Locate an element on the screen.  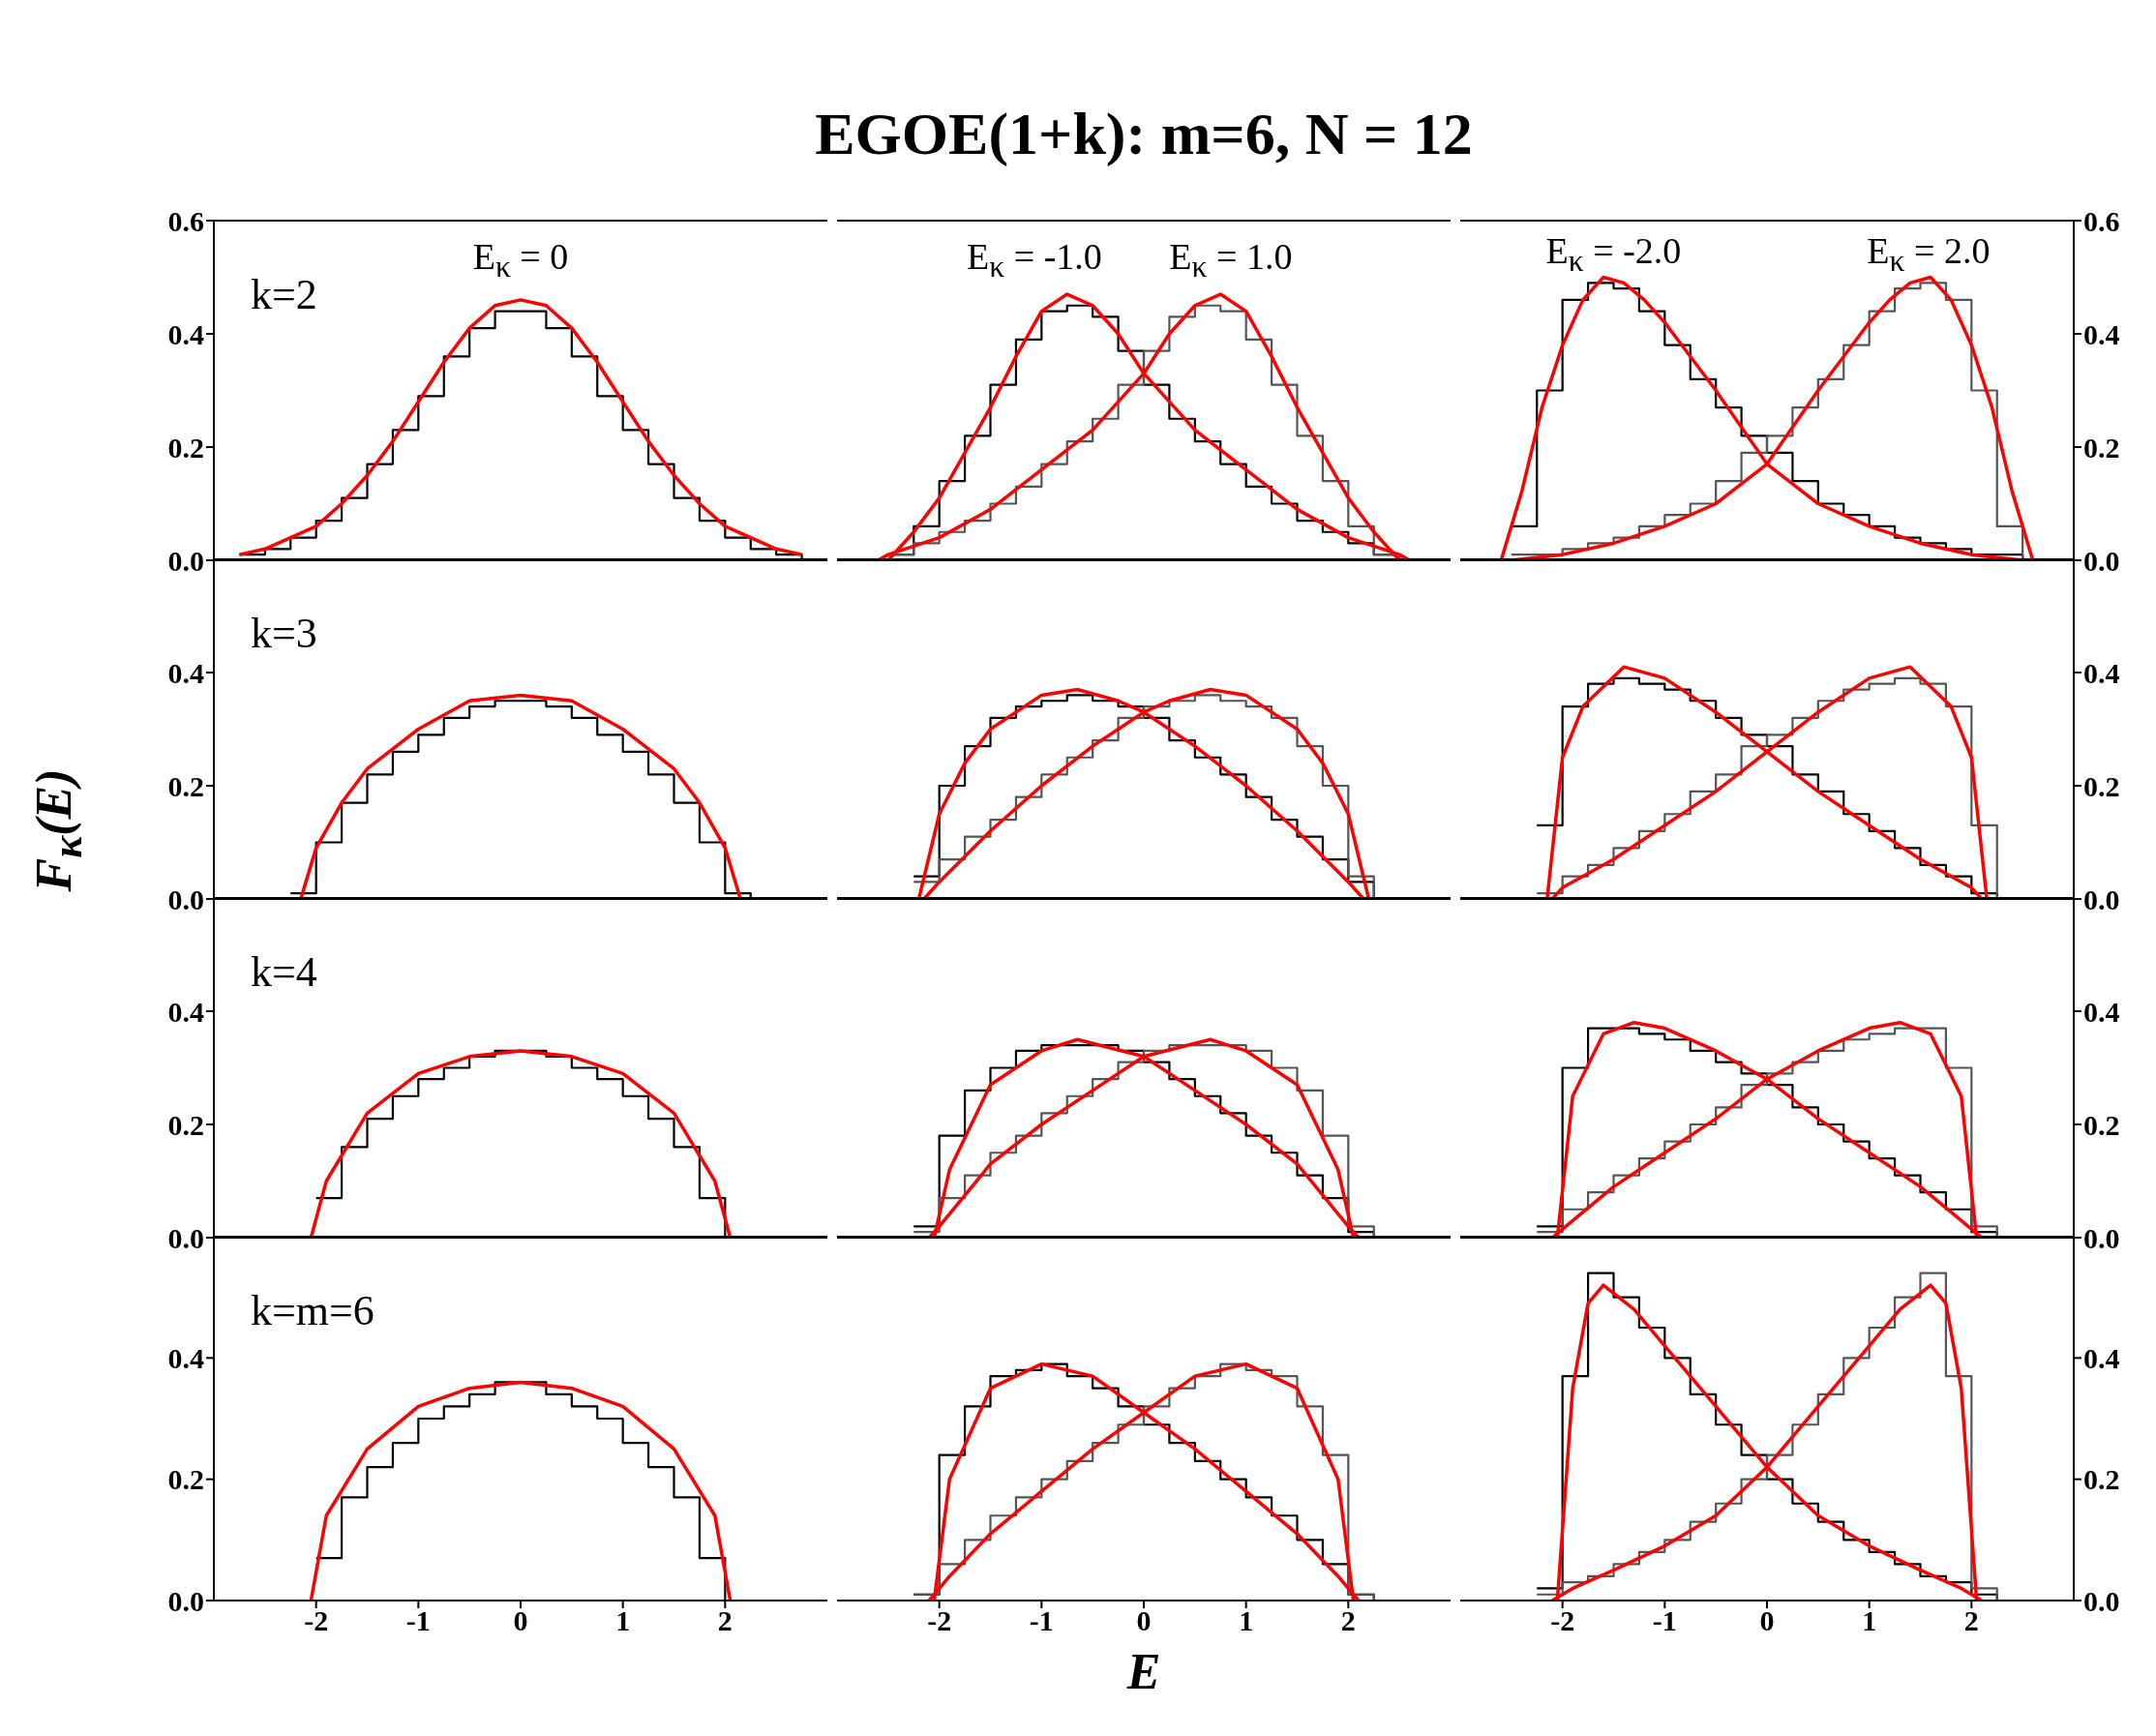
annotation: k=4 is located at coordinates (284, 972).